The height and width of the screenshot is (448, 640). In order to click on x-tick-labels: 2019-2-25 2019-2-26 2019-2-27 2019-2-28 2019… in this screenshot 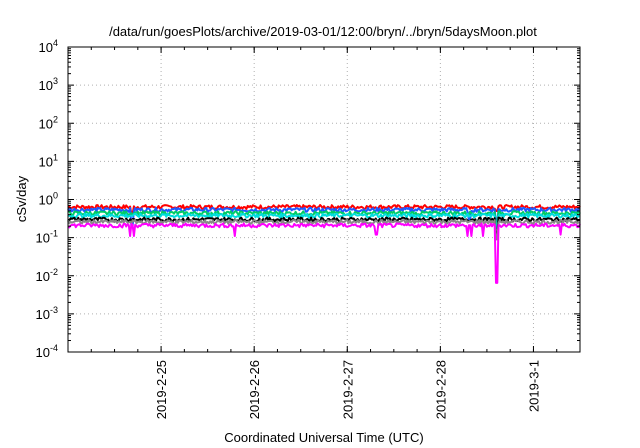, I will do `click(347, 389)`.